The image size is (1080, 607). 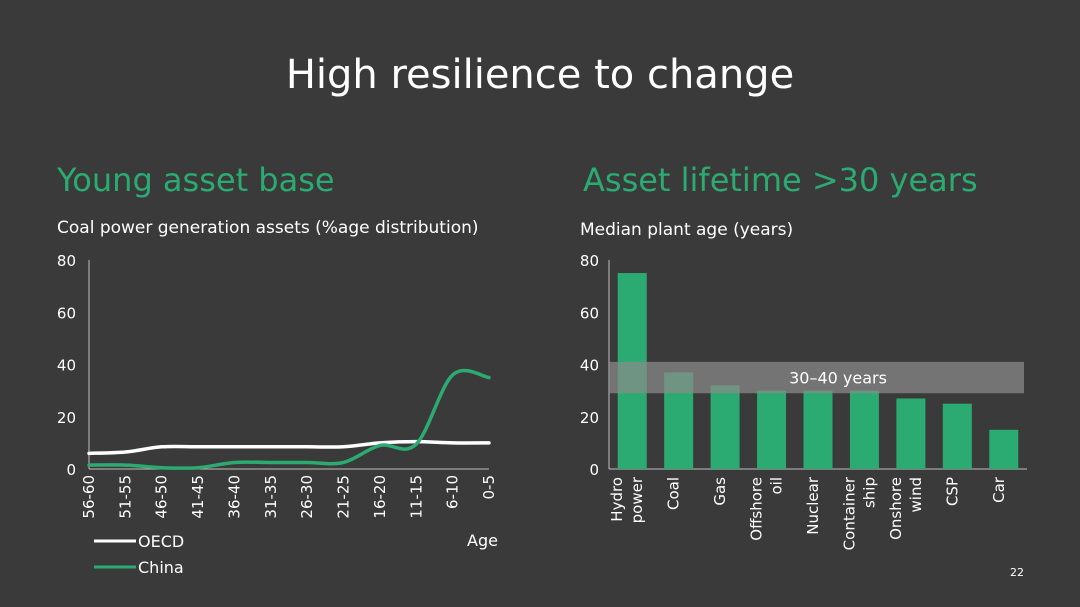 What do you see at coordinates (161, 567) in the screenshot?
I see `legend-label-china: China` at bounding box center [161, 567].